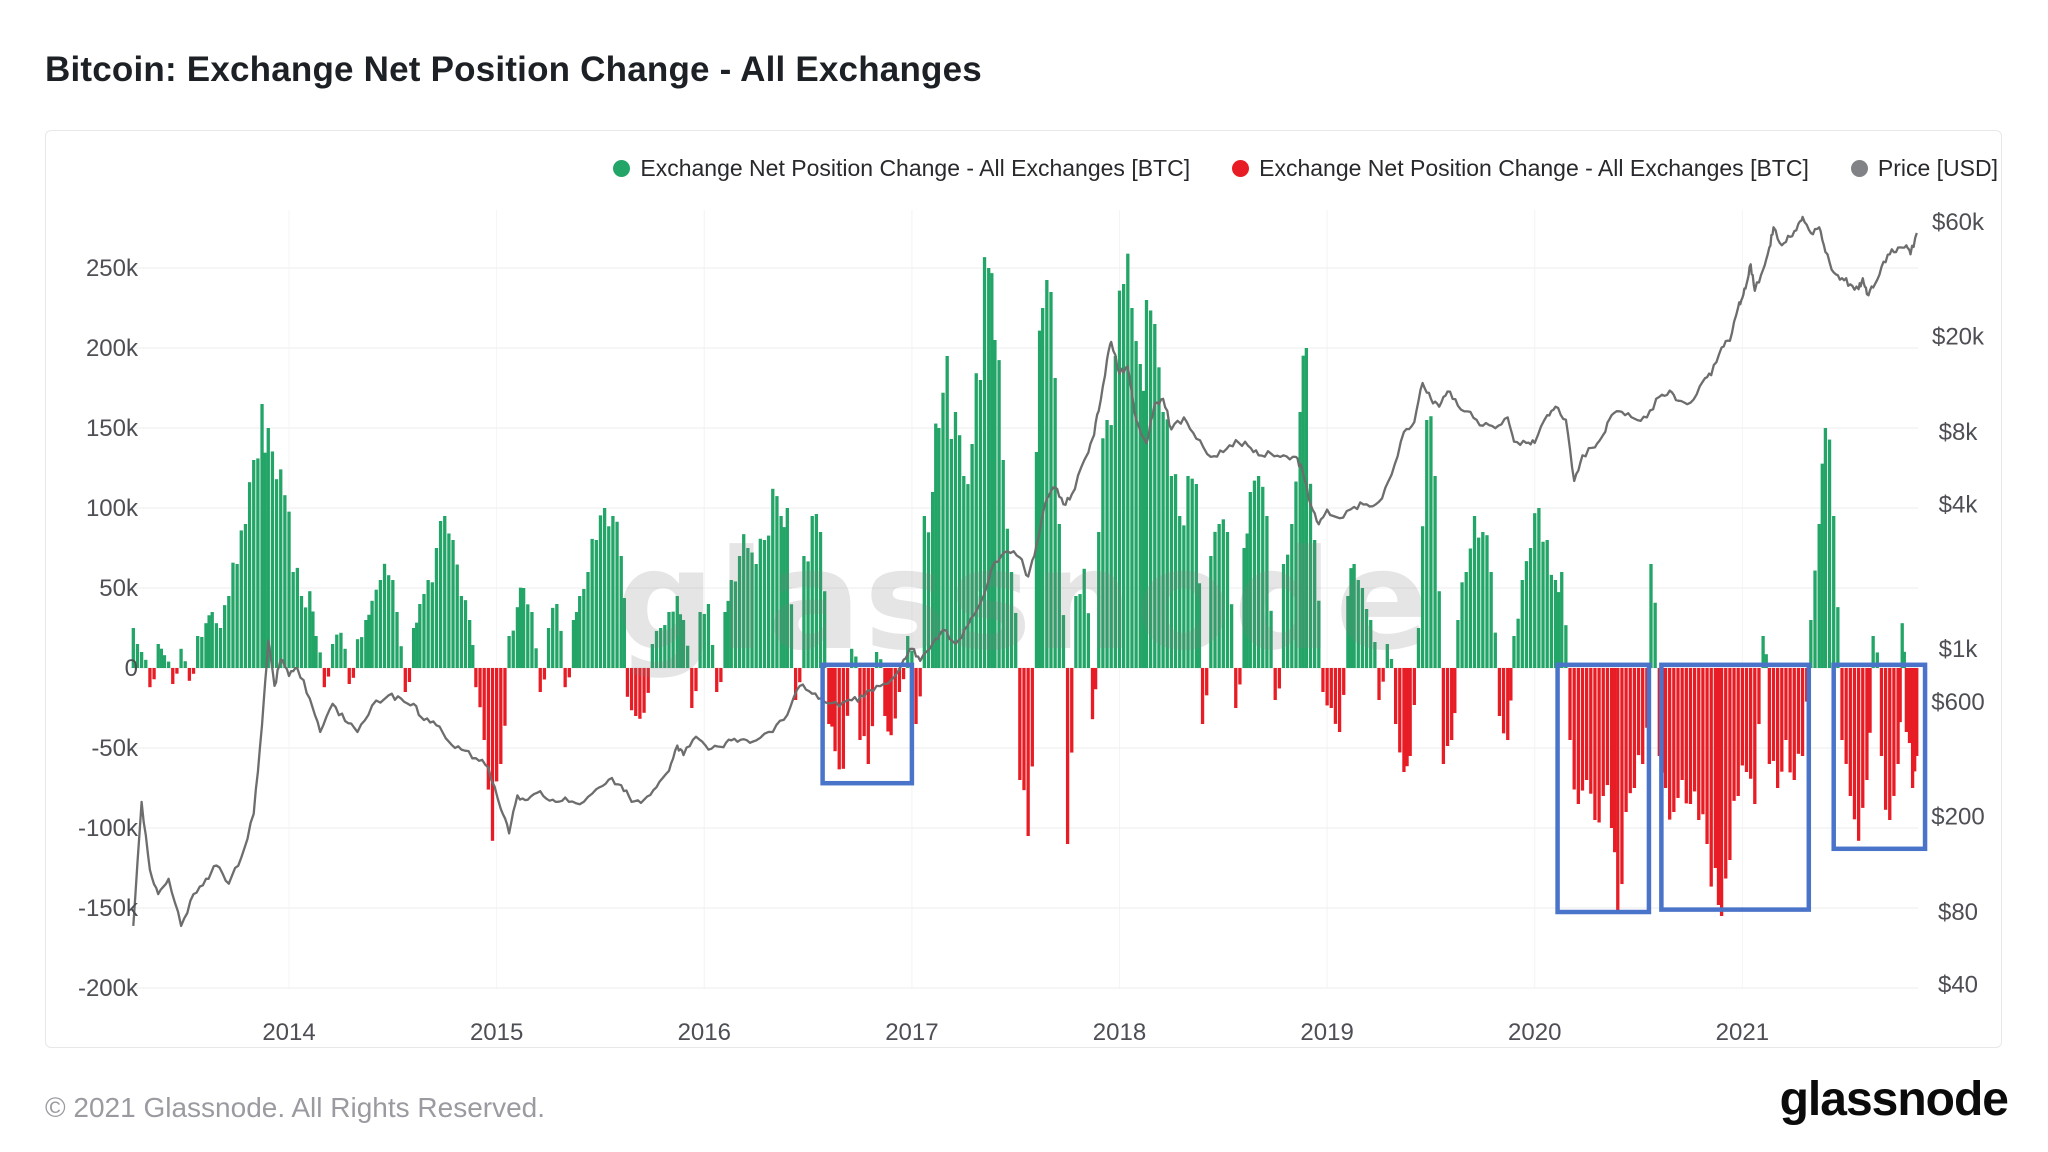  What do you see at coordinates (119, 588) in the screenshot?
I see `left-axis-tick: 50k` at bounding box center [119, 588].